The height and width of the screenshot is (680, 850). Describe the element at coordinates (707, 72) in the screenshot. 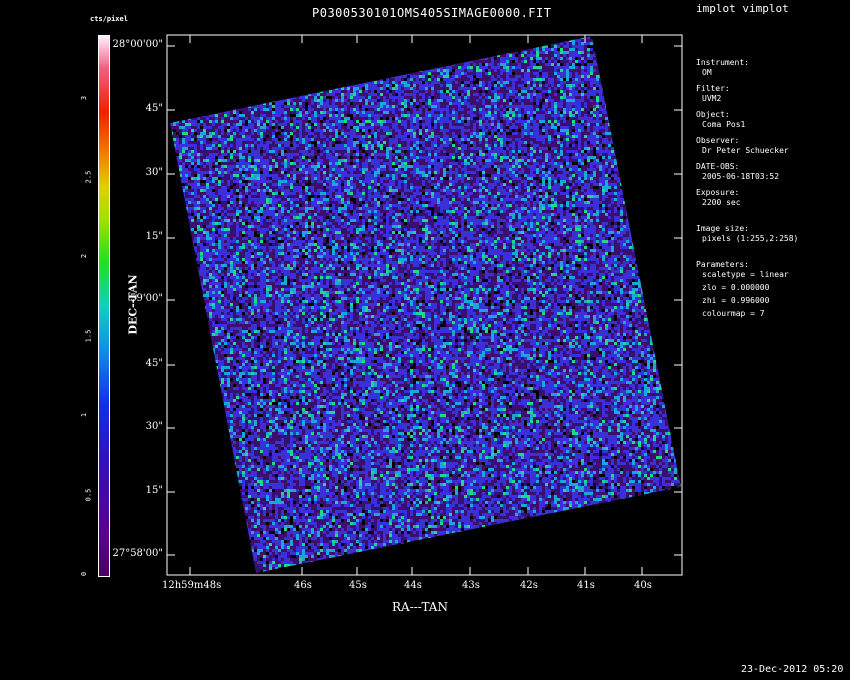

I see `instrument-value: OM` at that location.